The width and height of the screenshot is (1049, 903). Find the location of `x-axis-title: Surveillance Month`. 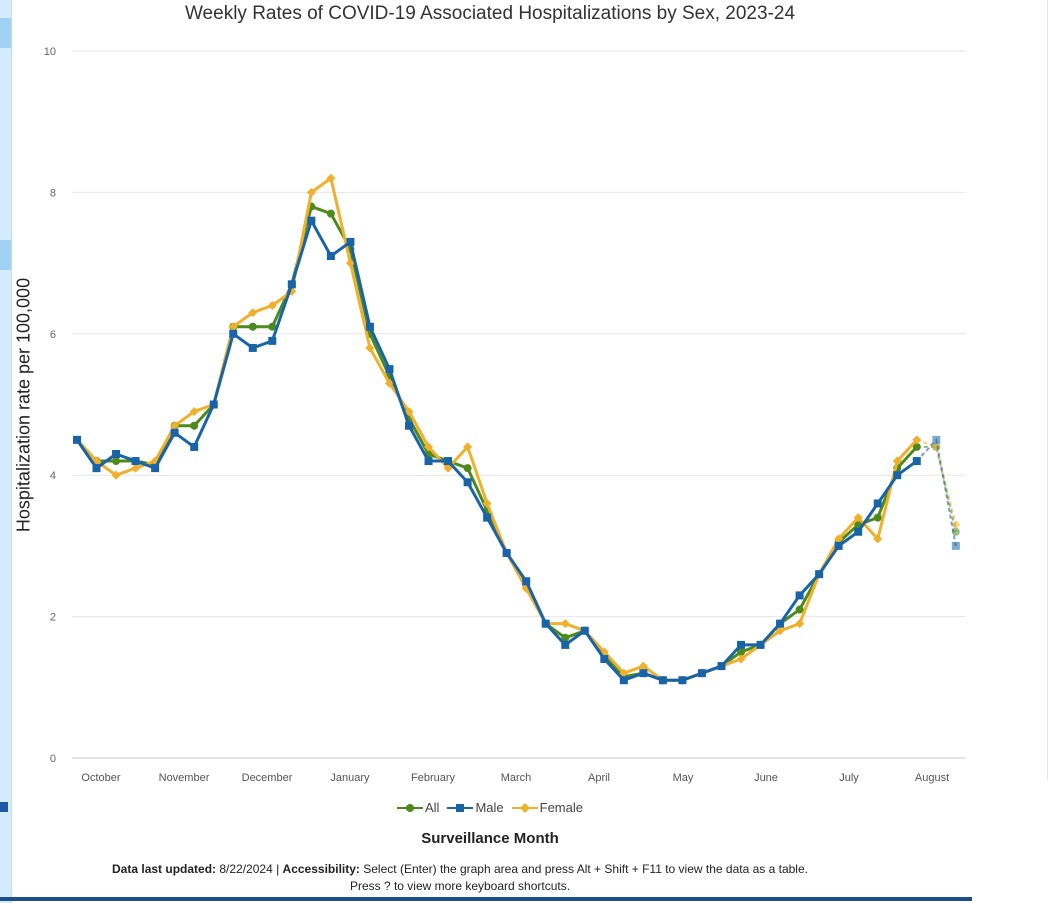

x-axis-title: Surveillance Month is located at coordinates (490, 838).